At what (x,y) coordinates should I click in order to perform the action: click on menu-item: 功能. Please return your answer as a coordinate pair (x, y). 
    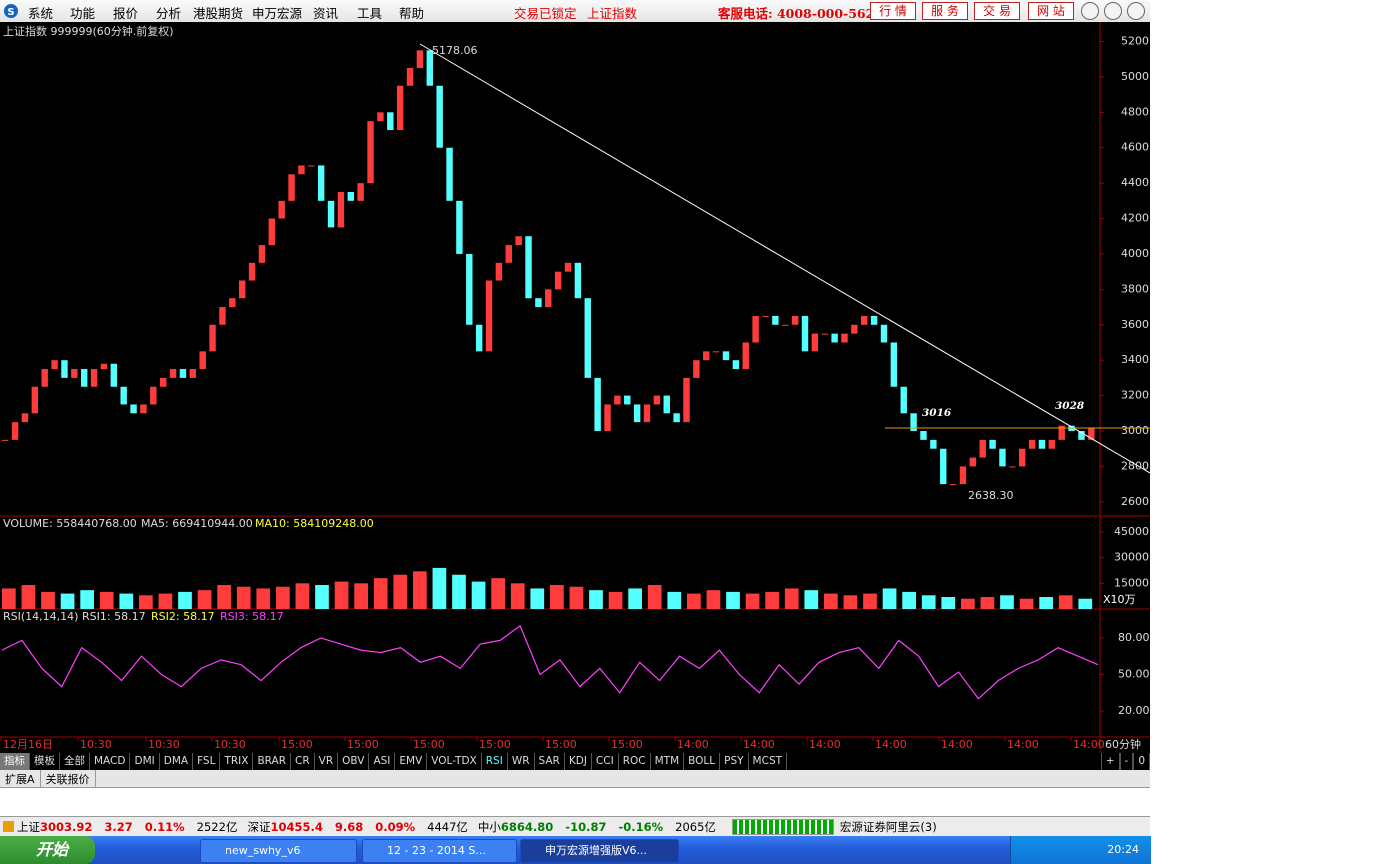
    Looking at the image, I should click on (83, 13).